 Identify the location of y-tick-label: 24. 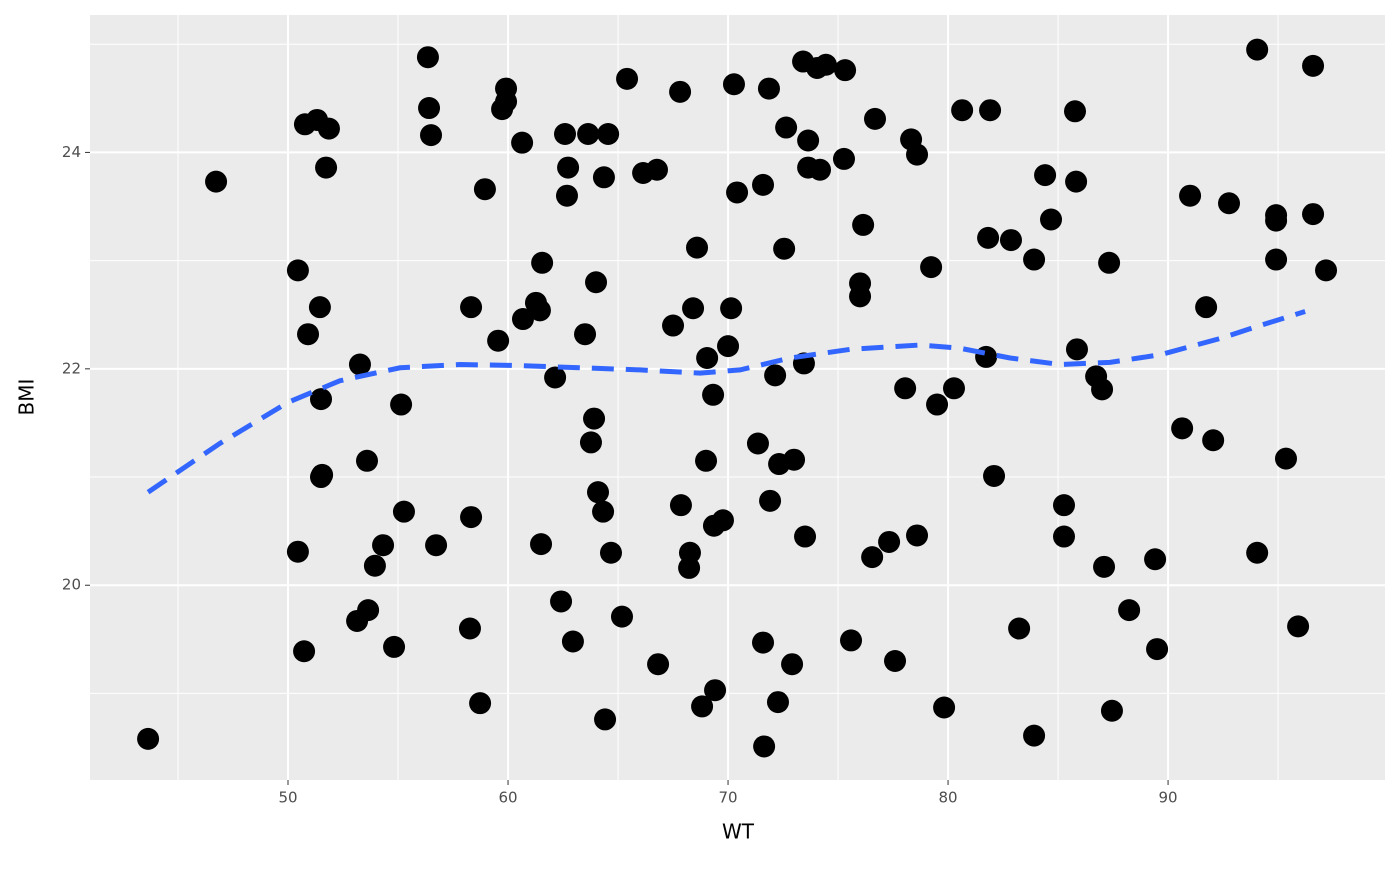
(71, 152).